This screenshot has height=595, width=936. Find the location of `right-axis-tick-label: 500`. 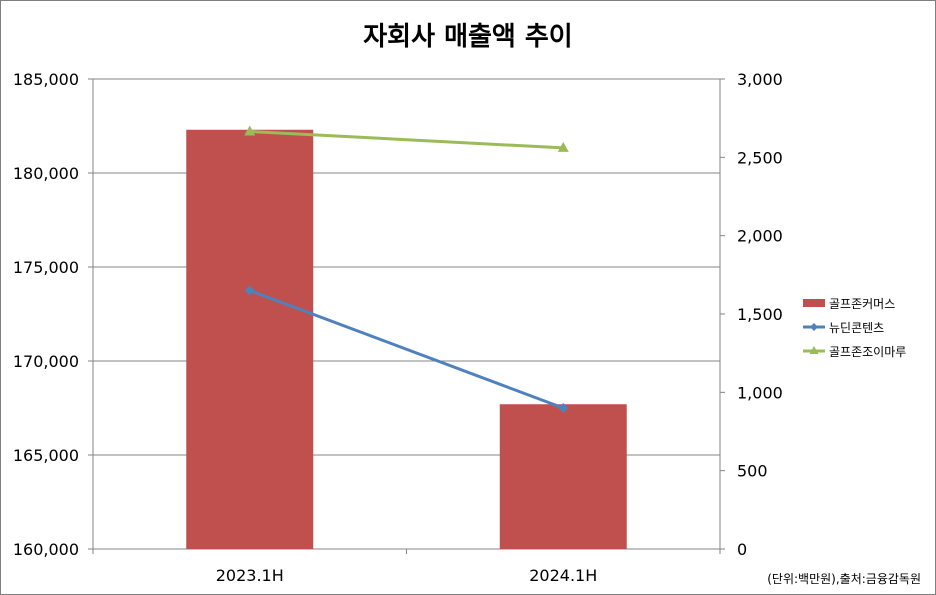

right-axis-tick-label: 500 is located at coordinates (752, 471).